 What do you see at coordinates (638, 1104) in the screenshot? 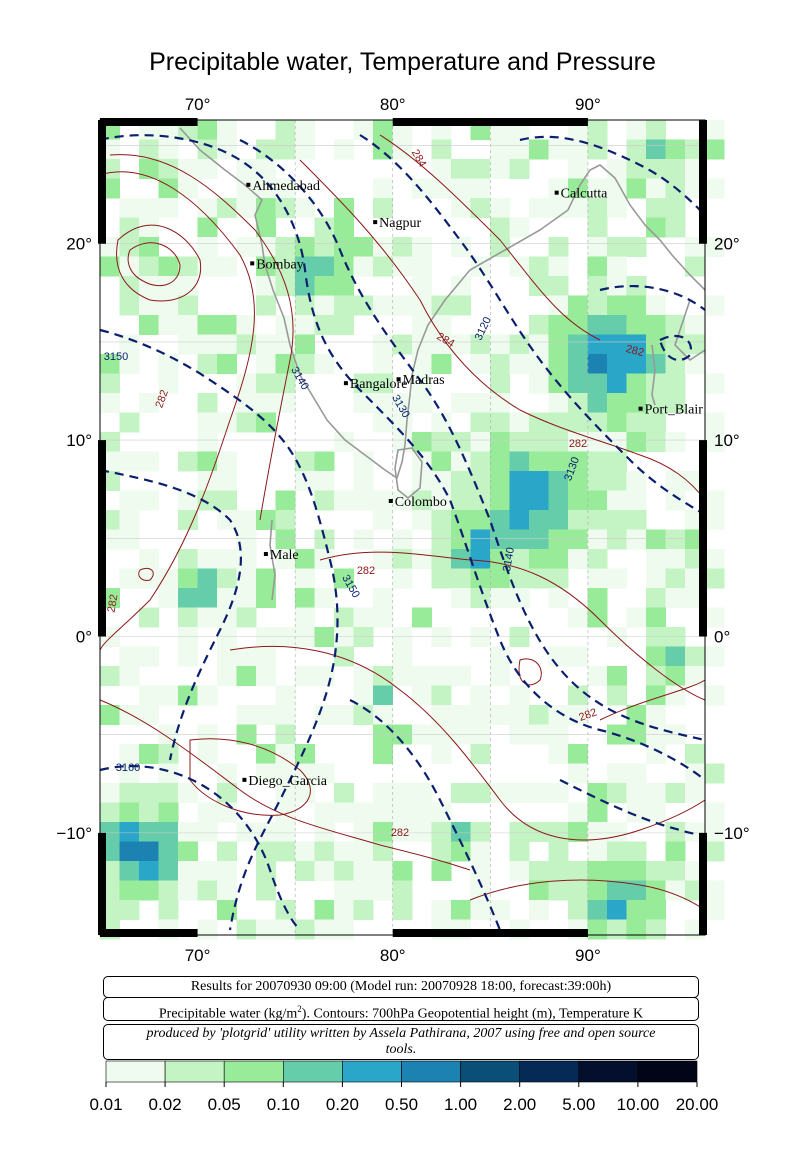
I see `colorbar-label: 10.00` at bounding box center [638, 1104].